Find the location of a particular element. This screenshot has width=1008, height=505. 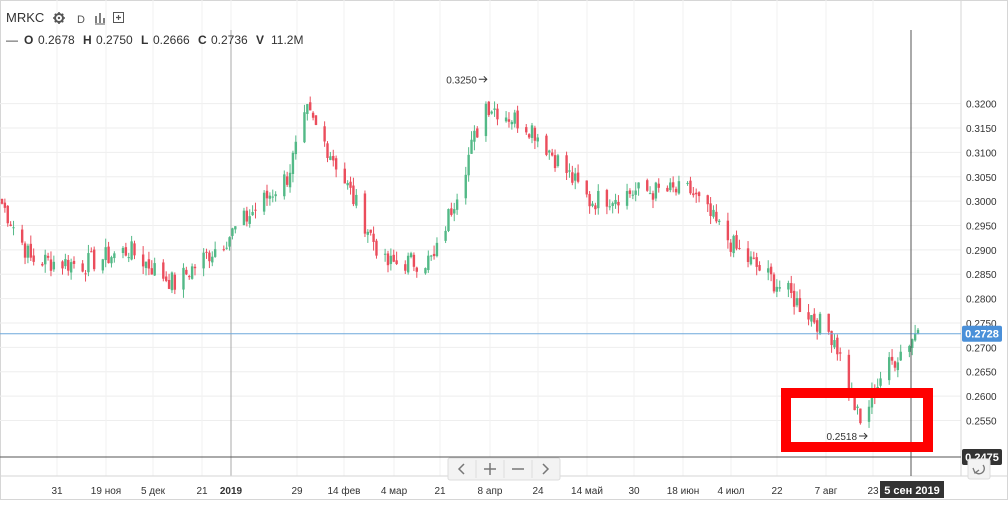

interval-label: D is located at coordinates (81, 20).